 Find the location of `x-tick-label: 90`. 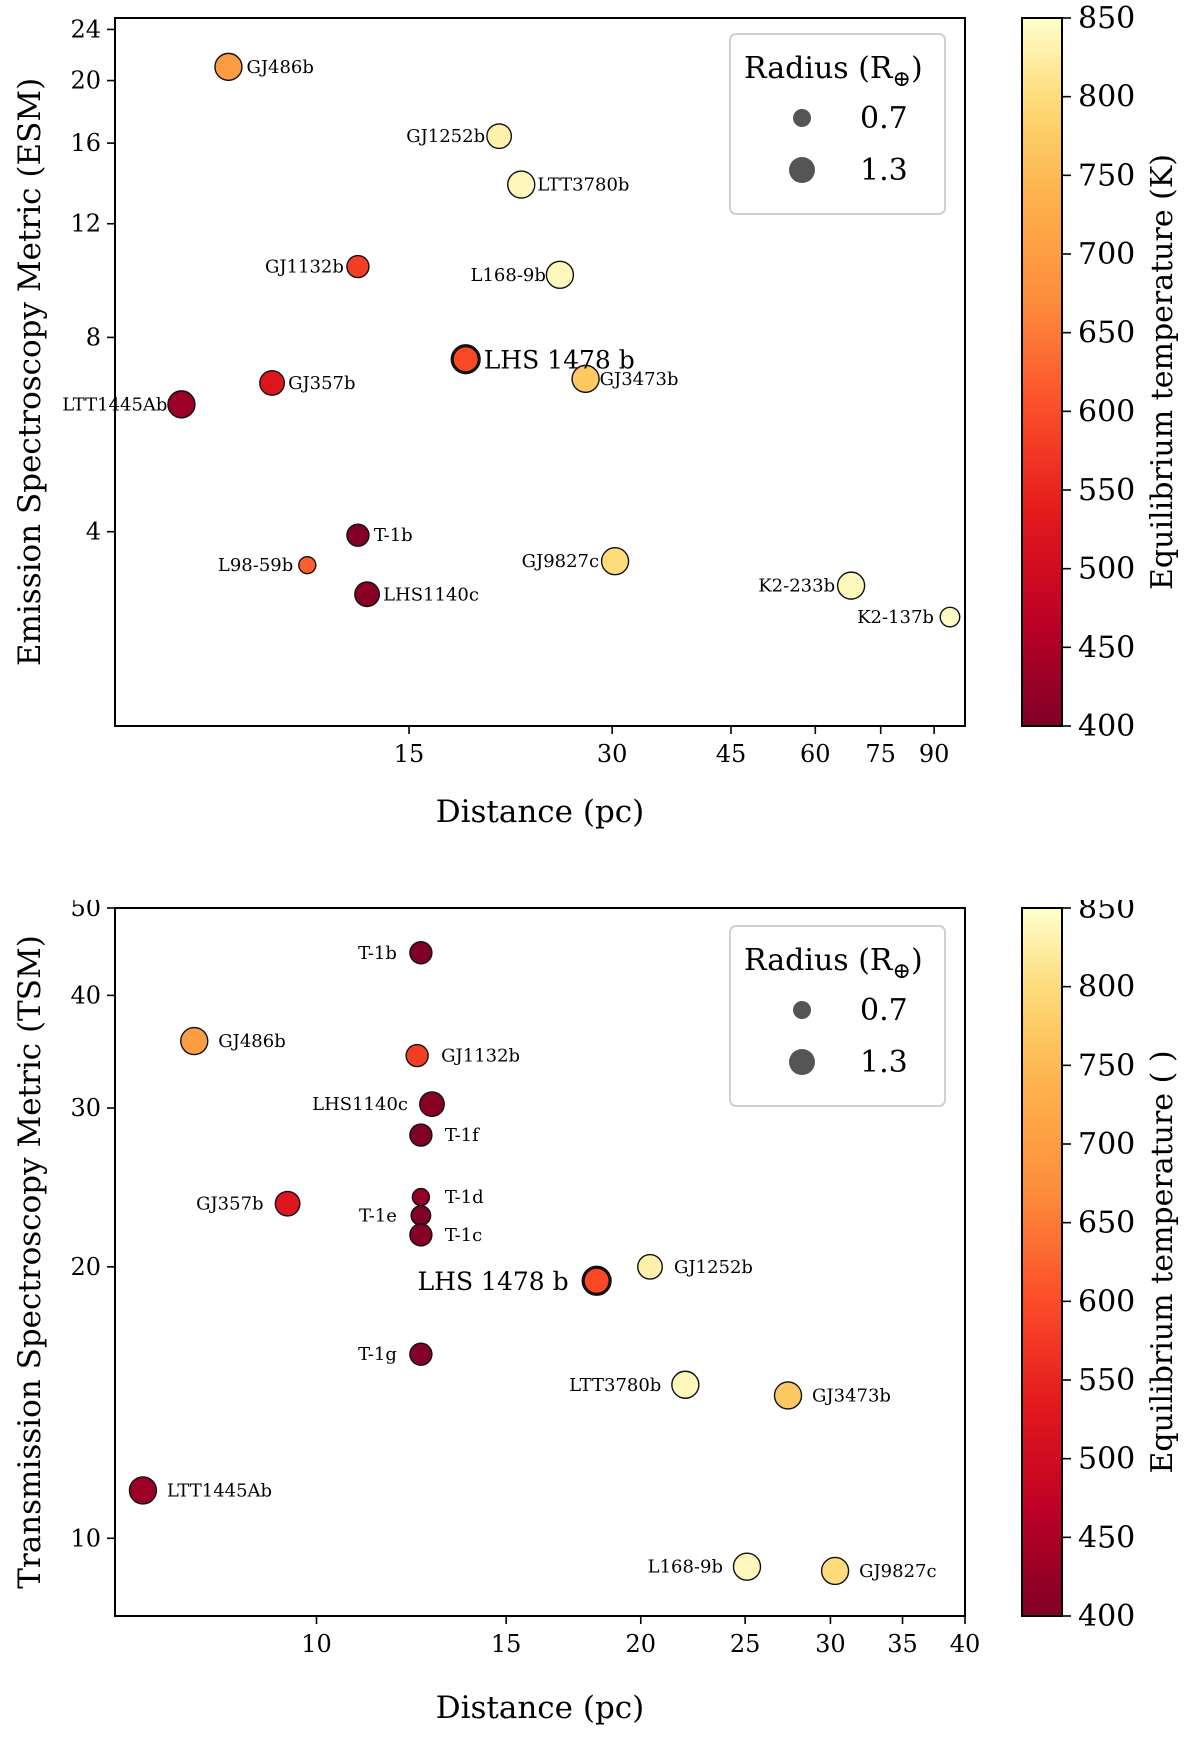

x-tick-label: 90 is located at coordinates (934, 754).